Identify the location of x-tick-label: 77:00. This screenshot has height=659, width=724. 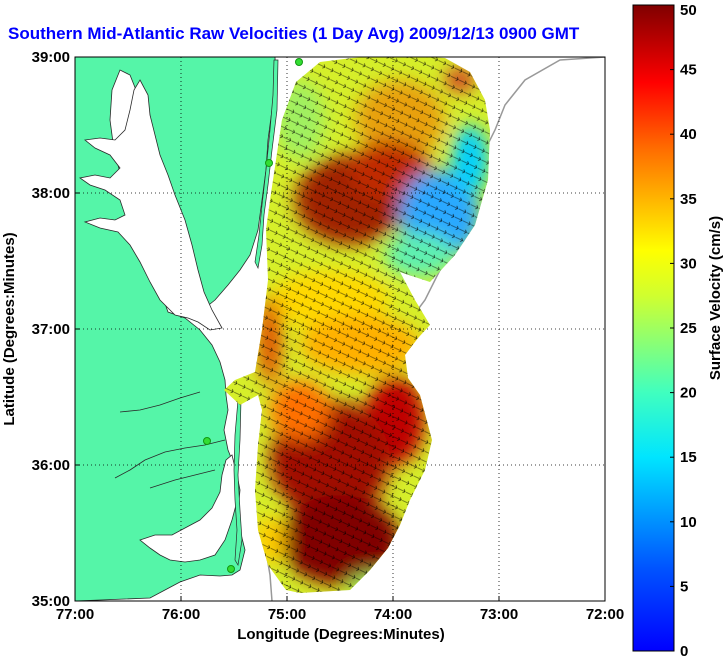
(75, 614).